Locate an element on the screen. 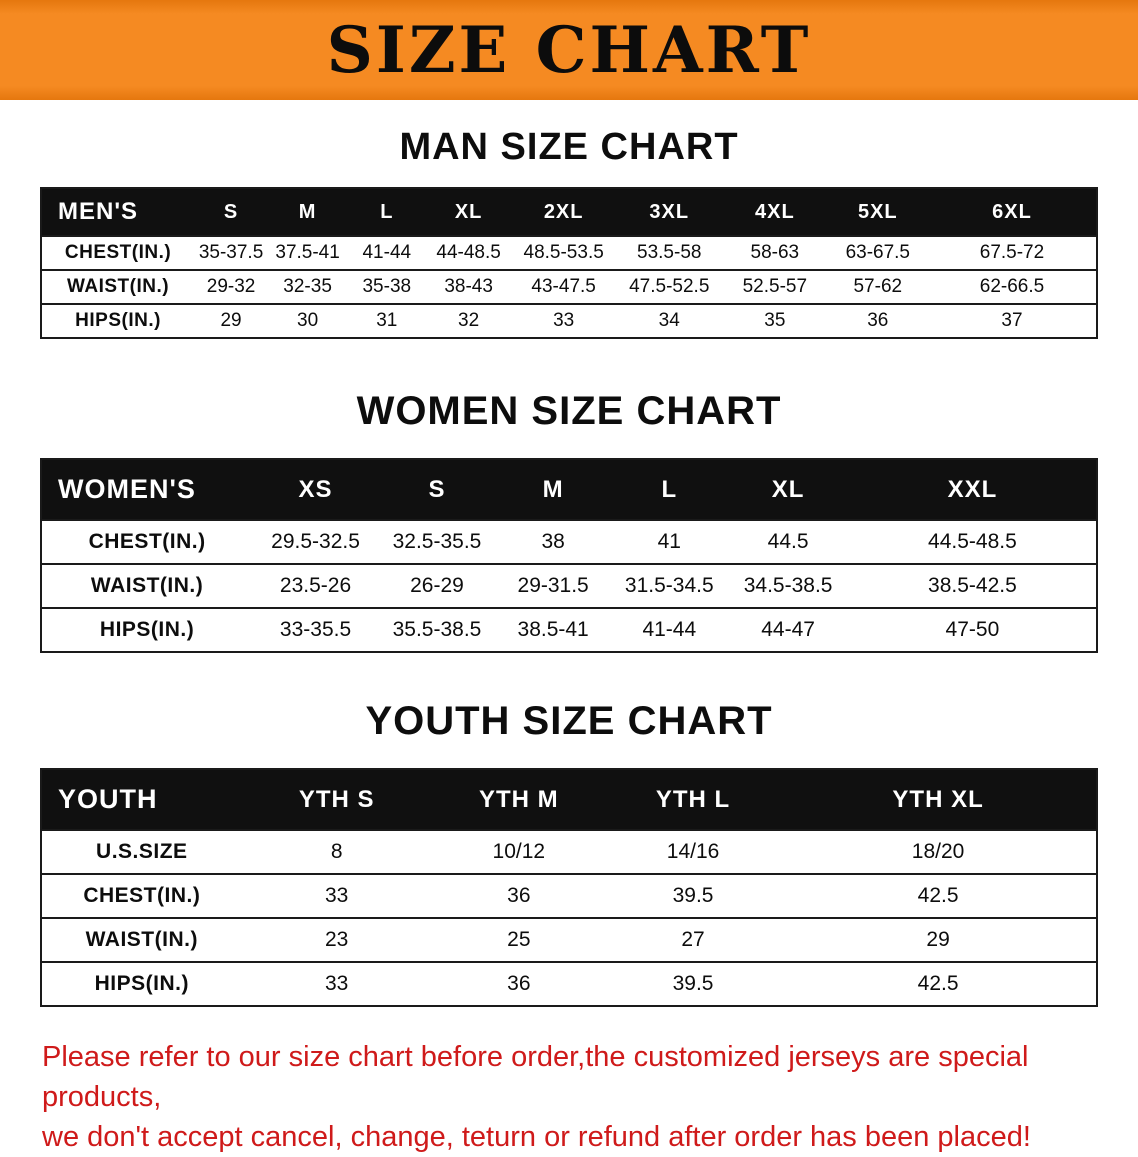 The height and width of the screenshot is (1157, 1138). size-column-header: 5XL is located at coordinates (877, 212).